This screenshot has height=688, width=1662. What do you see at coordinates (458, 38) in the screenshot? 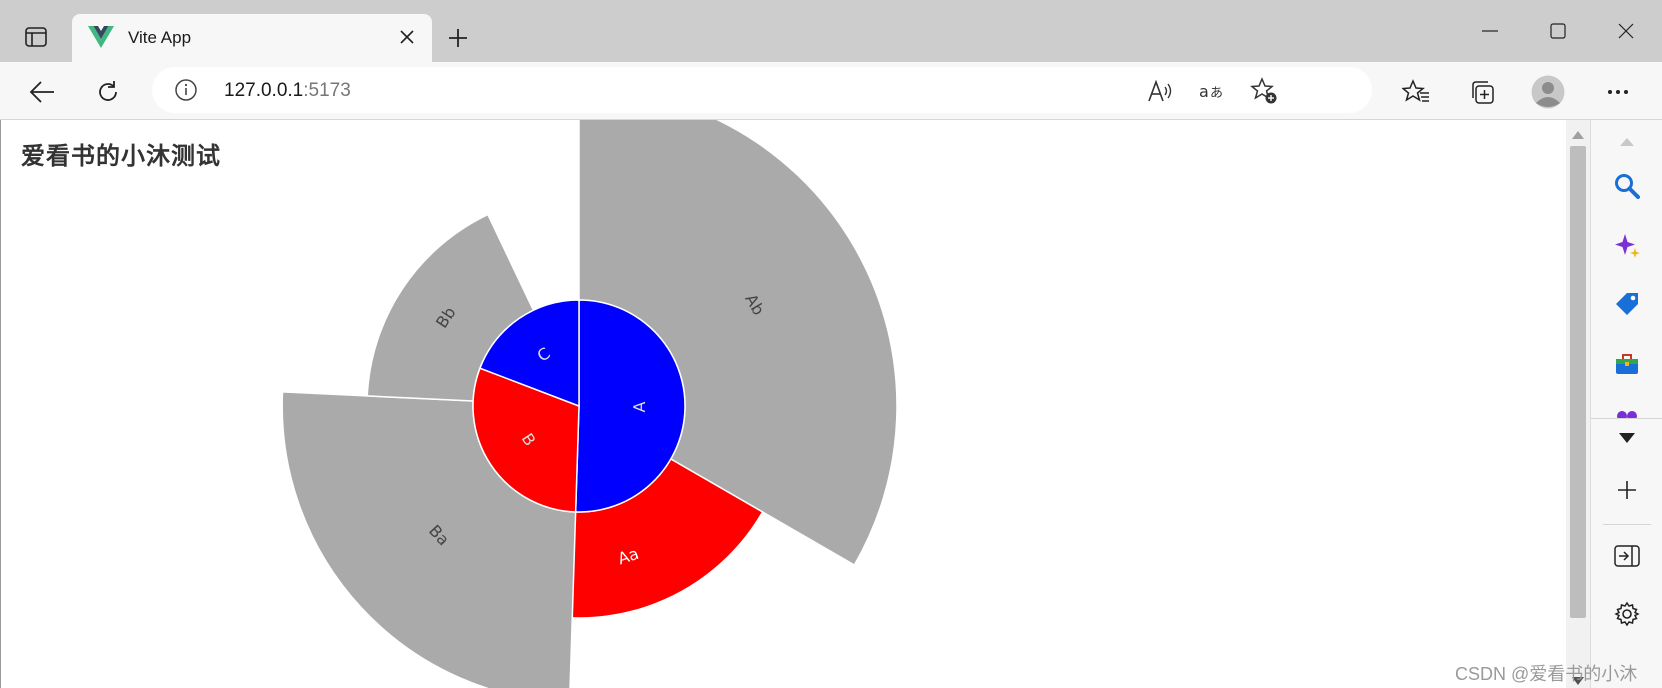
I see `plus-icon` at bounding box center [458, 38].